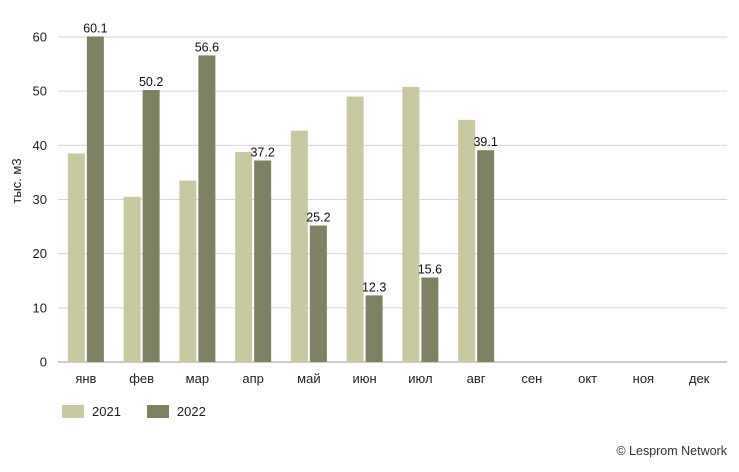 This screenshot has width=739, height=472. What do you see at coordinates (374, 287) in the screenshot?
I see `data-label-2022-июн: 12.3` at bounding box center [374, 287].